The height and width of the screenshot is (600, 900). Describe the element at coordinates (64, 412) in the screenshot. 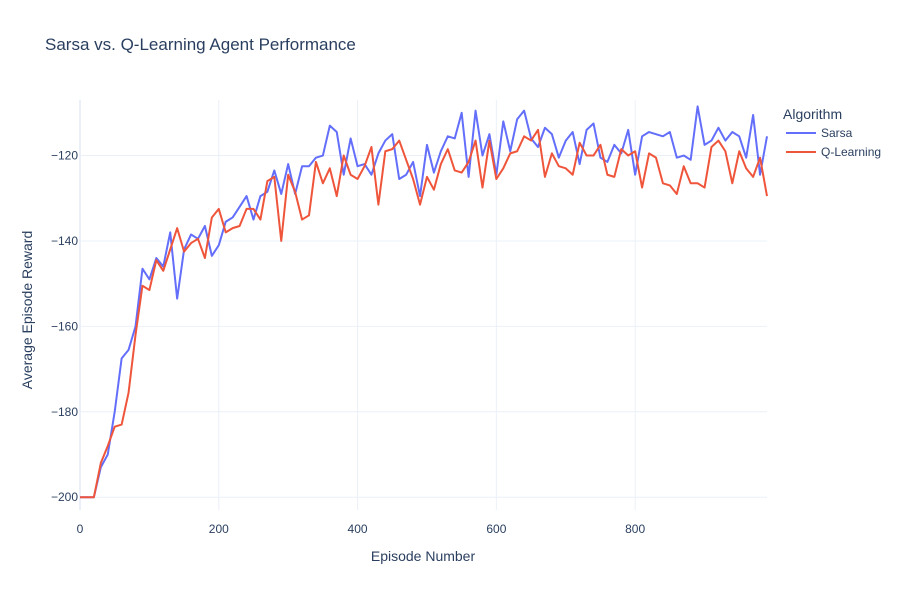

I see `y-tick-label: −180` at that location.